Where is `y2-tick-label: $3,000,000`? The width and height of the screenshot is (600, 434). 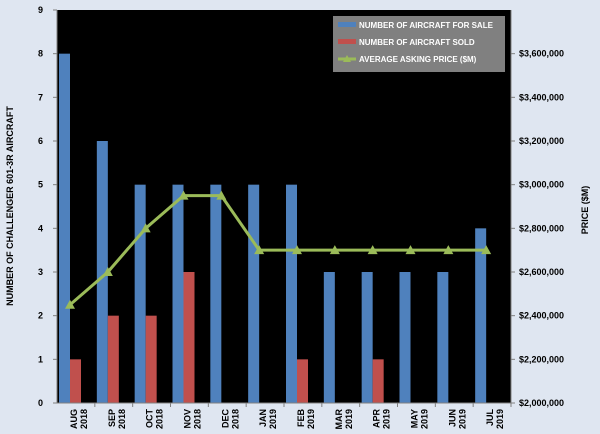
y2-tick-label: $3,000,000 is located at coordinates (541, 185).